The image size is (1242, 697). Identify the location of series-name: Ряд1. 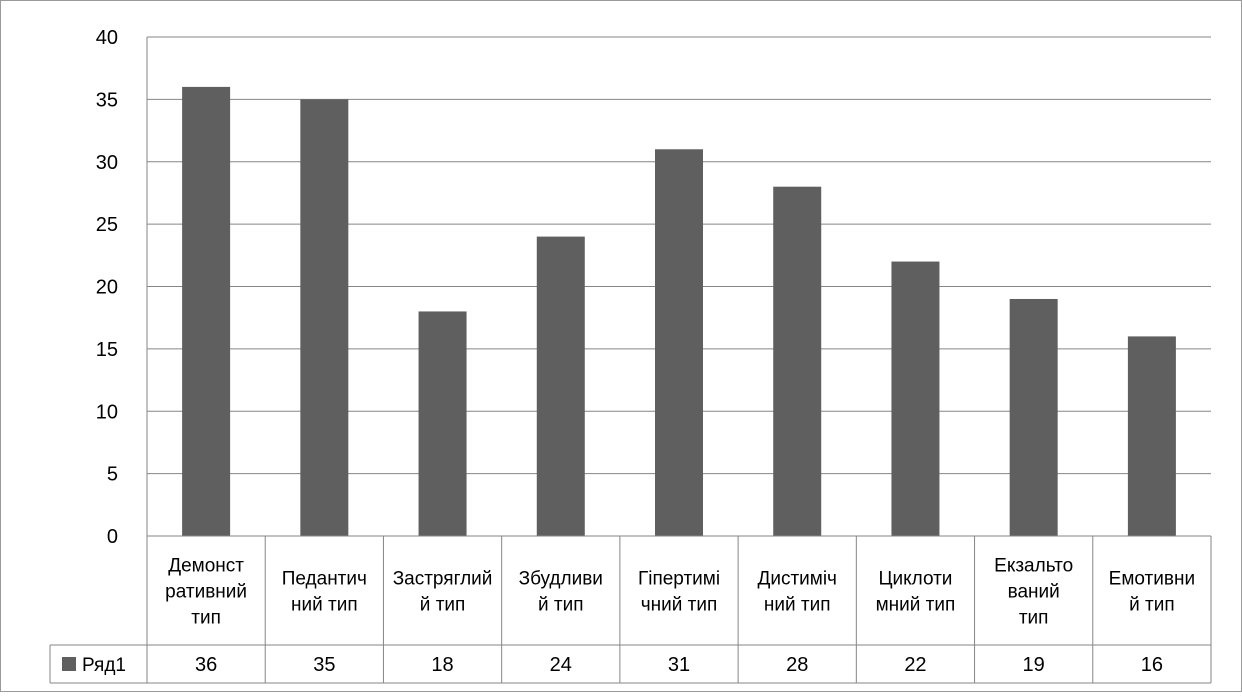
(104, 665).